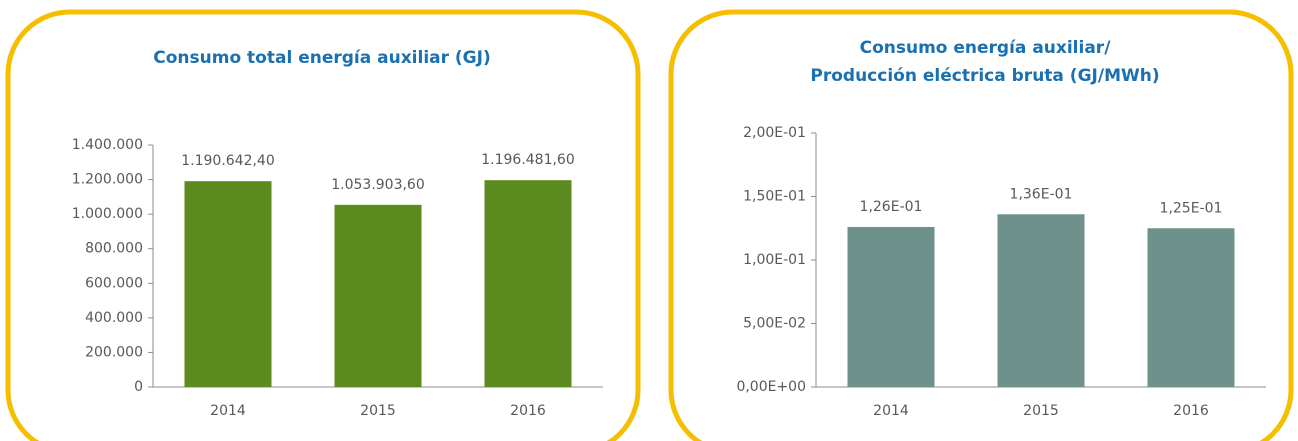  I want to click on y-tick-label: 1.200.000, so click(107, 180).